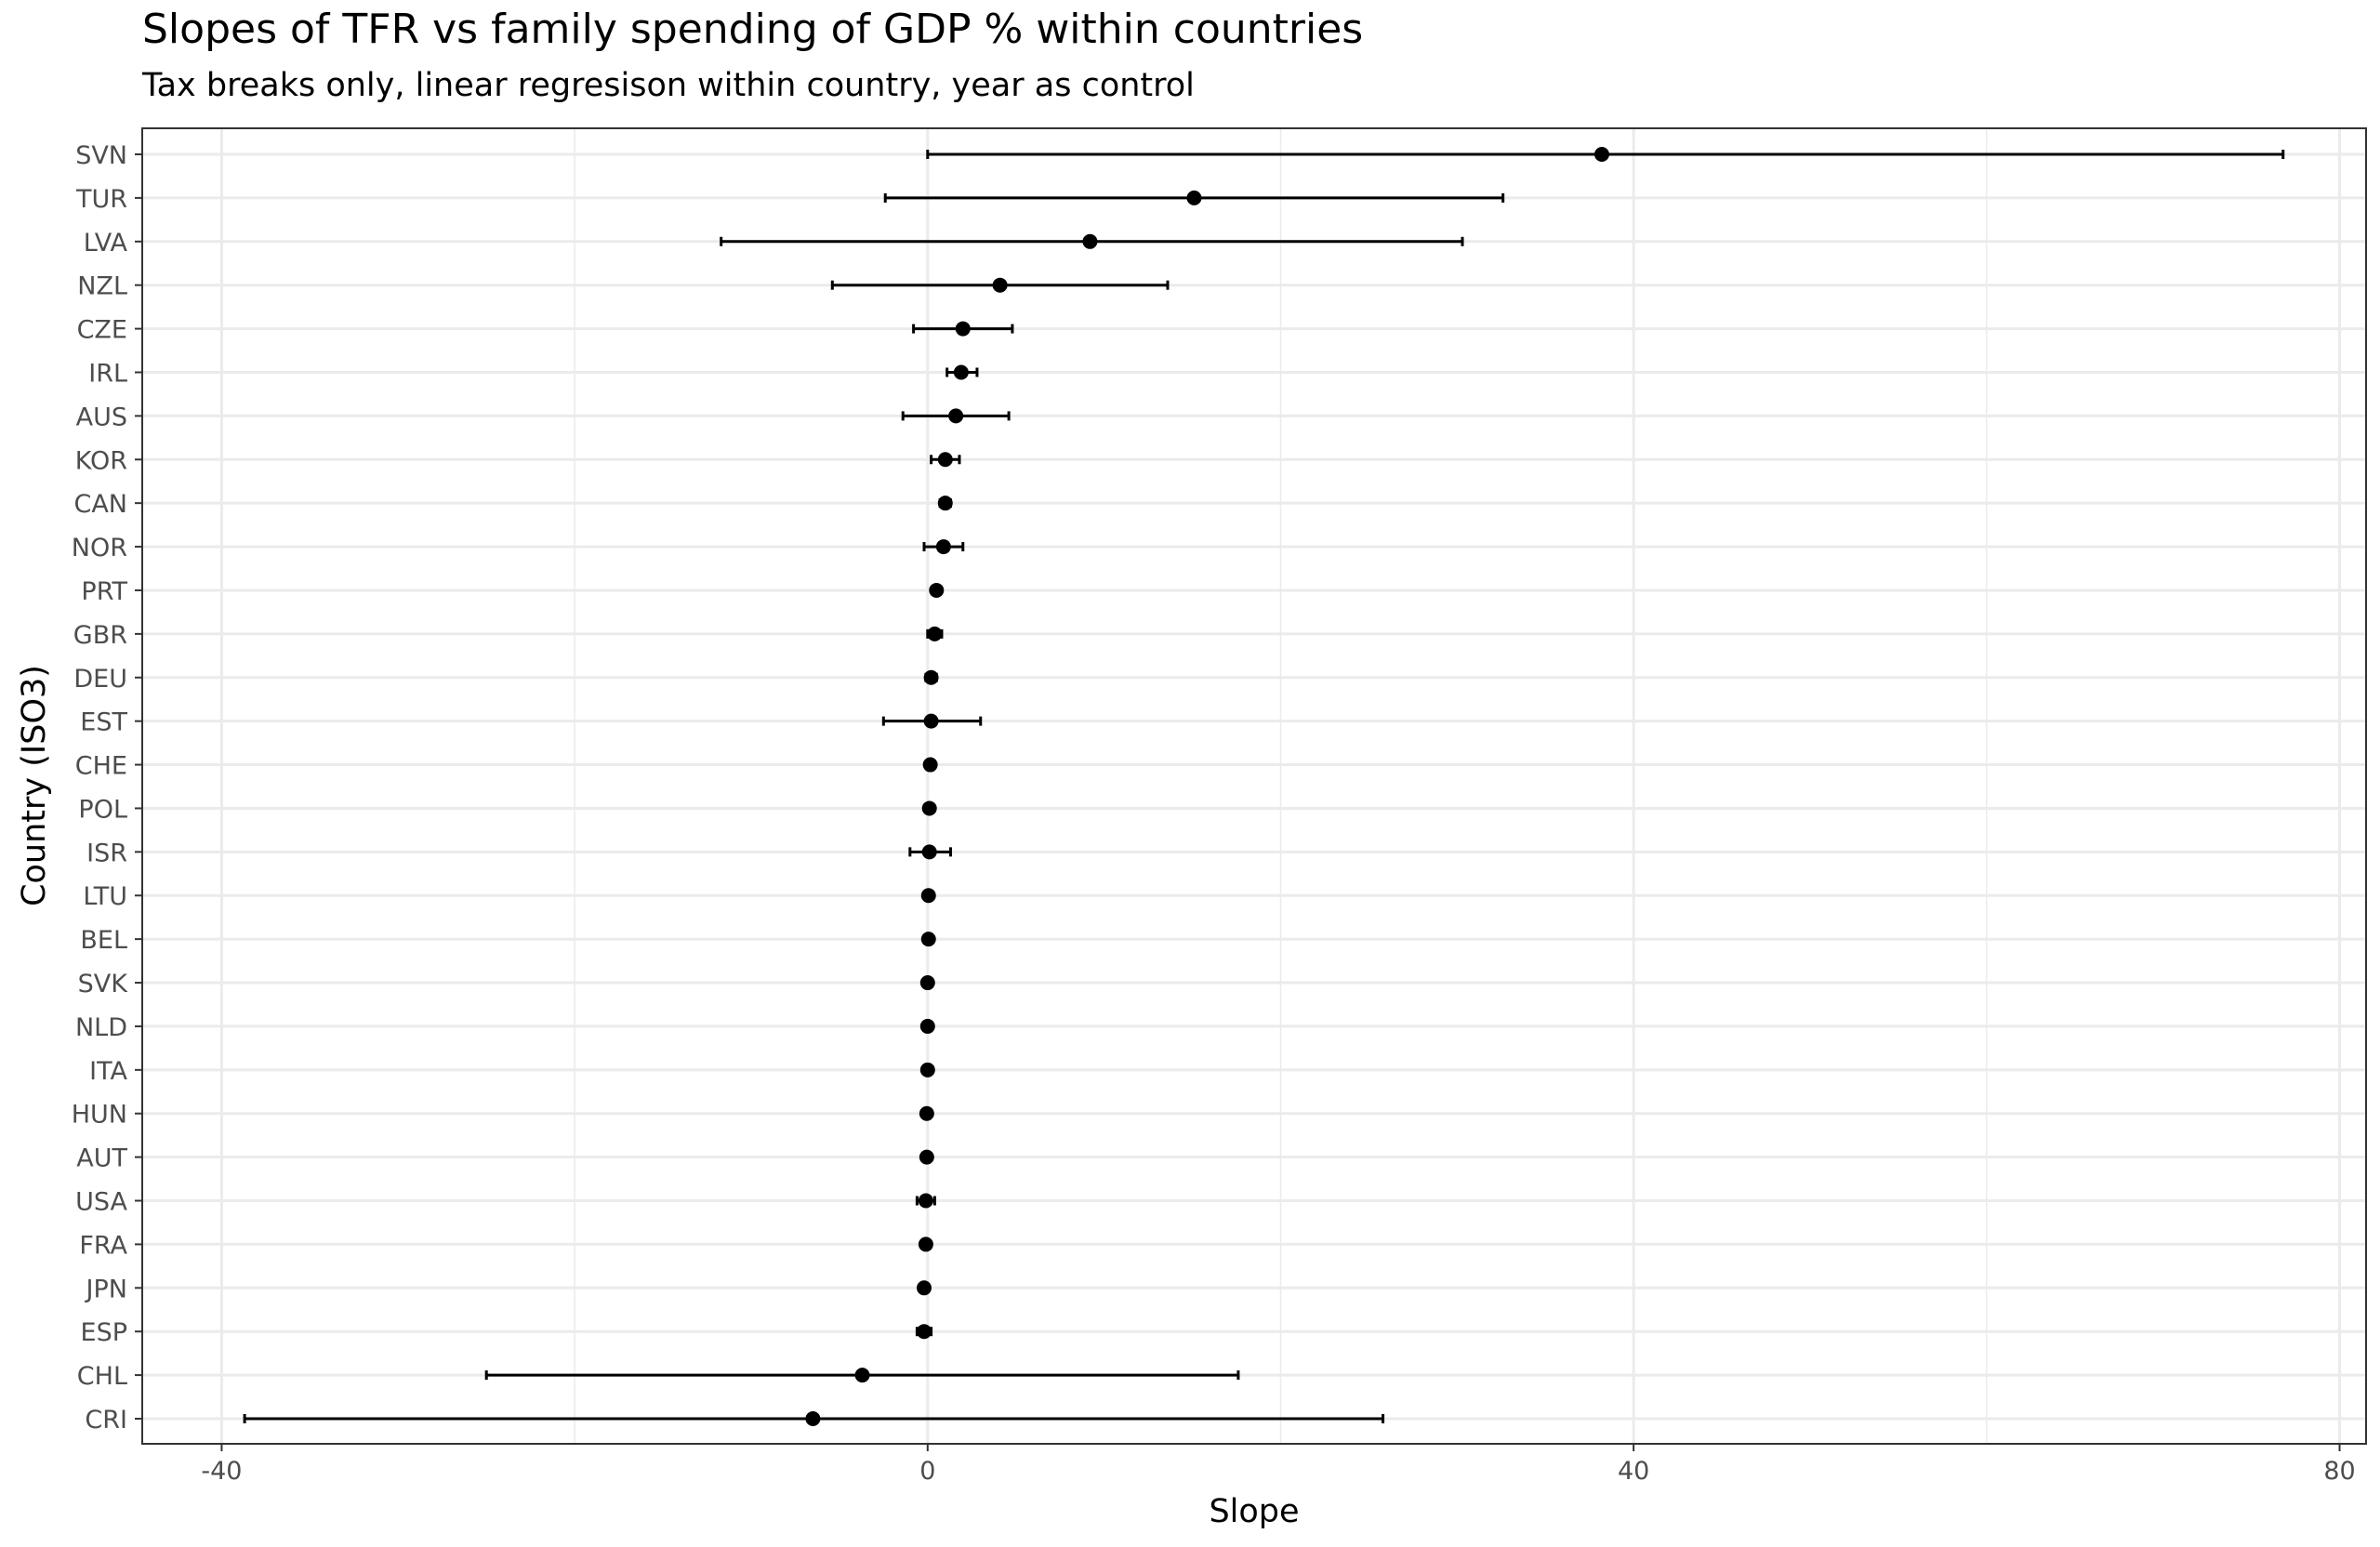 Image resolution: width=2380 pixels, height=1547 pixels. What do you see at coordinates (101, 1158) in the screenshot?
I see `y-tick-label: AUT` at bounding box center [101, 1158].